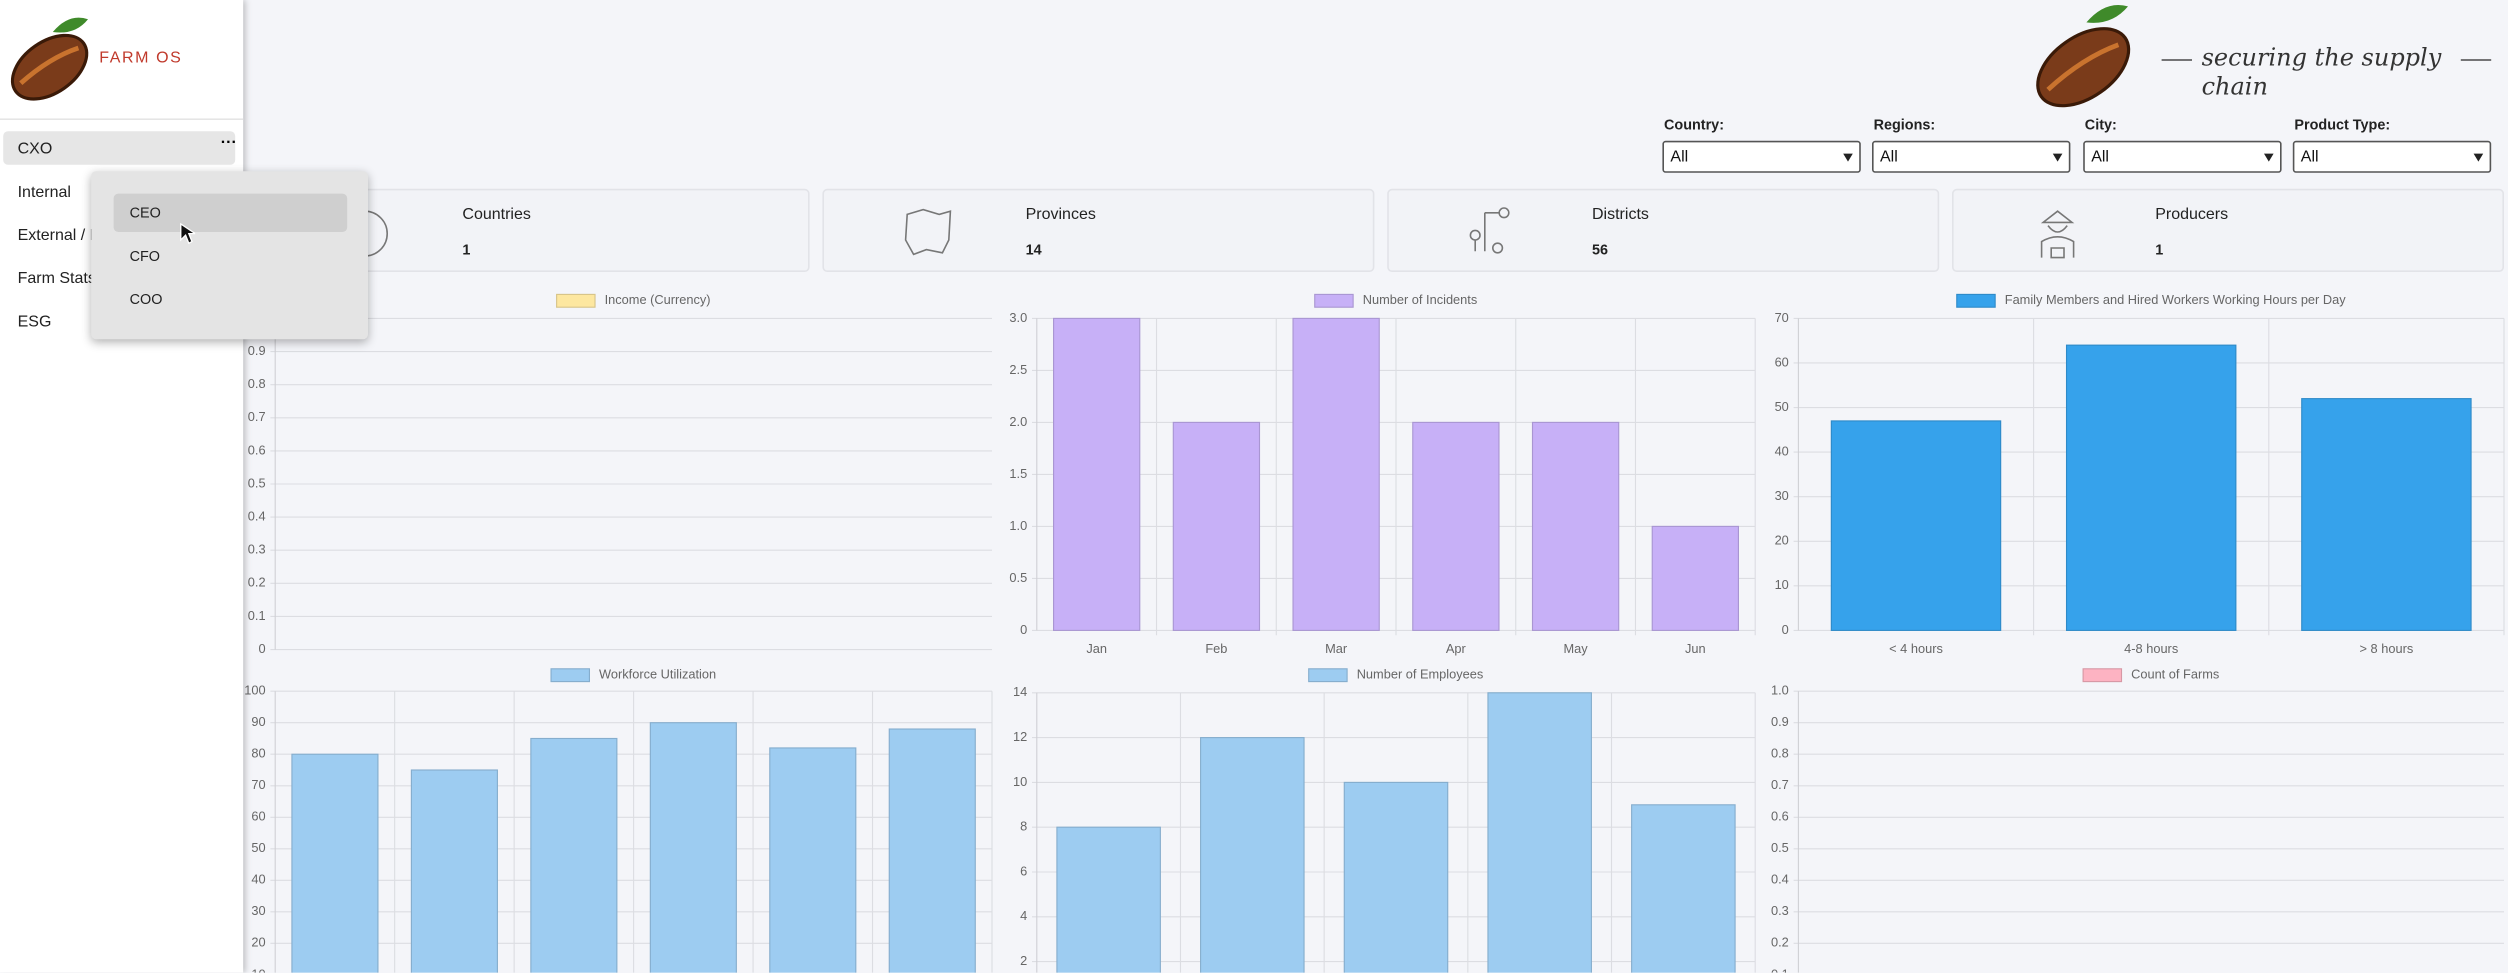  I want to click on menu-active, so click(119, 148).